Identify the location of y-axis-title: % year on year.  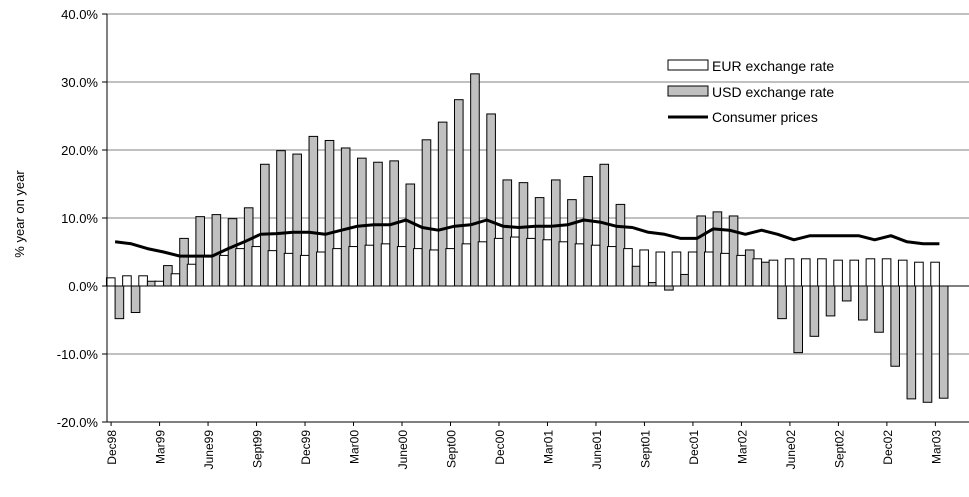
(19, 214).